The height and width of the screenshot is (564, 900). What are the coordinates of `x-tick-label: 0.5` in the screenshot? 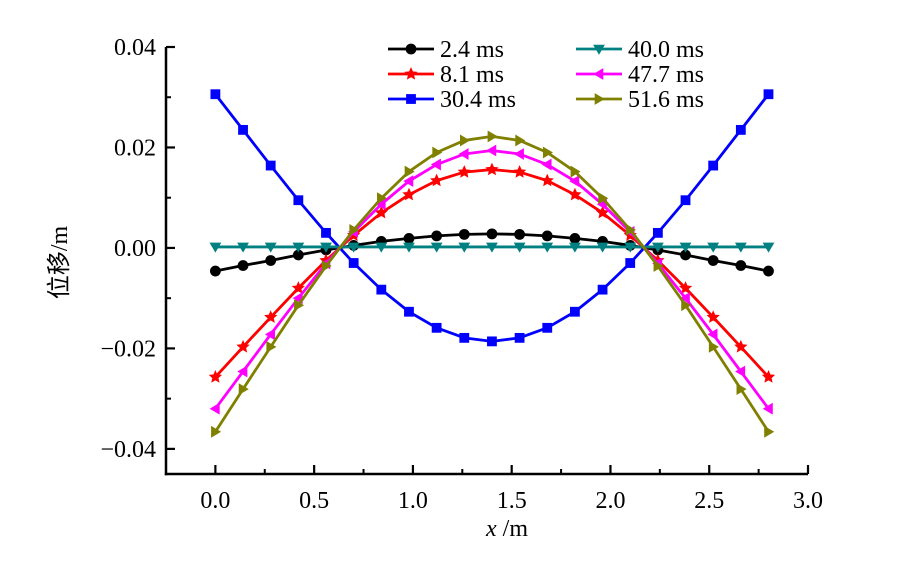 It's located at (314, 501).